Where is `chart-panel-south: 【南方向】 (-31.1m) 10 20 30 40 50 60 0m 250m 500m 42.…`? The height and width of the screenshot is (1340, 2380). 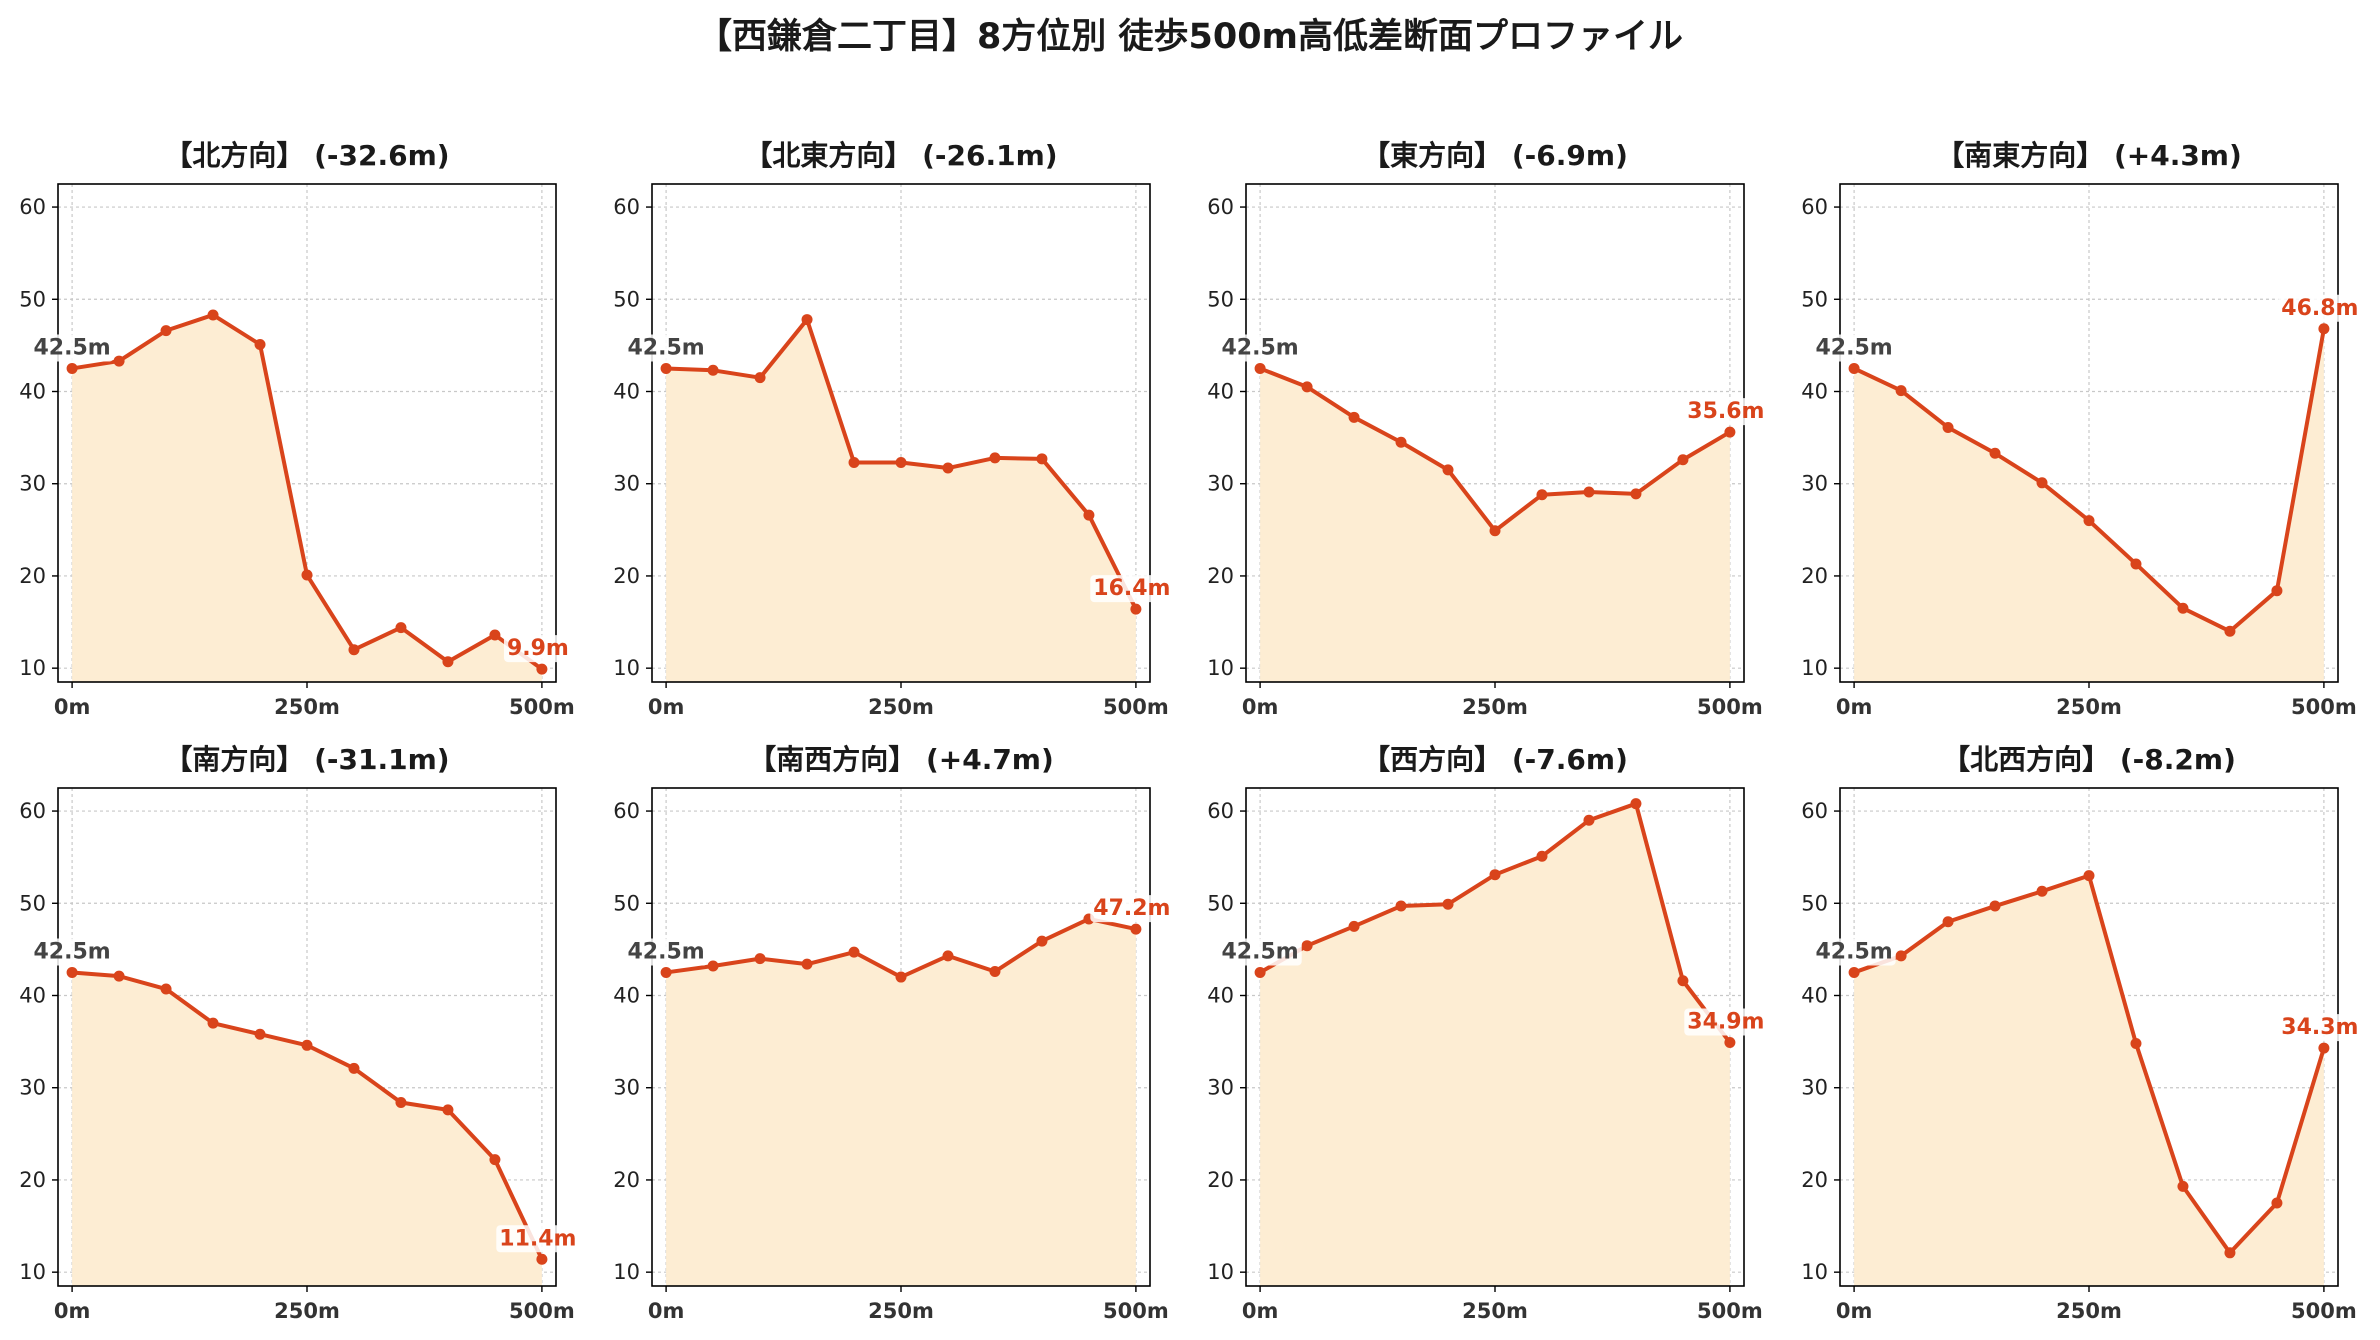 chart-panel-south: 【南方向】 (-31.1m) 10 20 30 40 50 60 0m 250m 500m 42.… is located at coordinates (299, 1033).